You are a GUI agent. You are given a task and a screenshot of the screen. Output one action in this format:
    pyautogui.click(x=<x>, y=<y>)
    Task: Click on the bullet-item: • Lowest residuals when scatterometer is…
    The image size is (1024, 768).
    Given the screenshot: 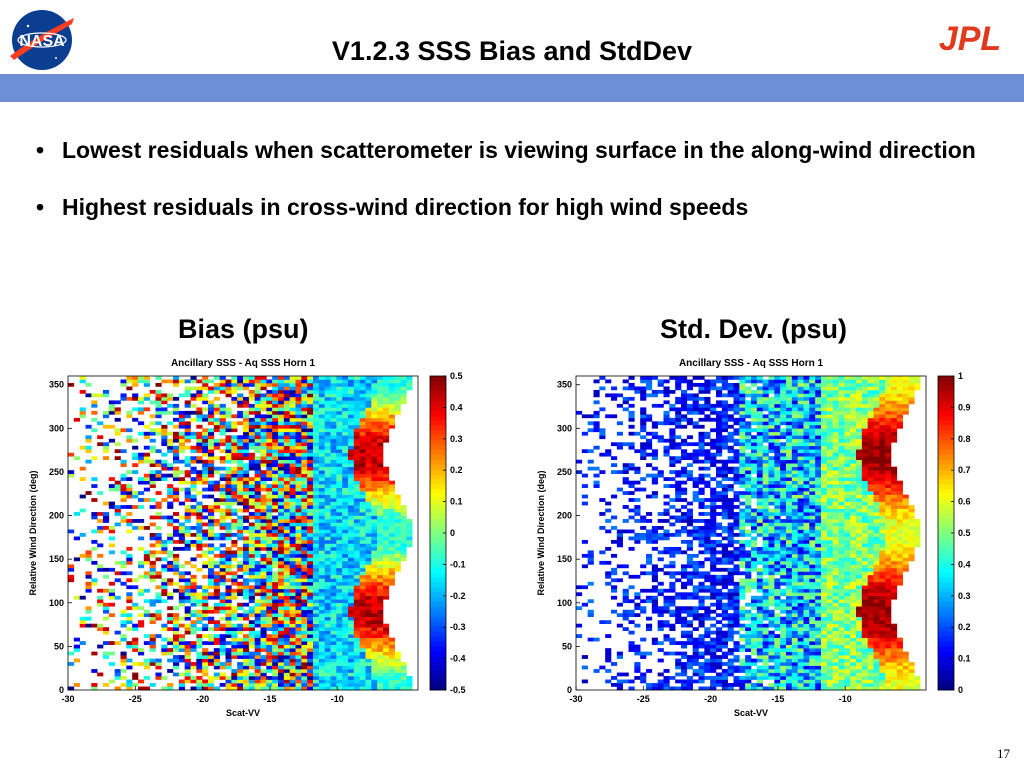 What is the action you would take?
    pyautogui.click(x=511, y=150)
    